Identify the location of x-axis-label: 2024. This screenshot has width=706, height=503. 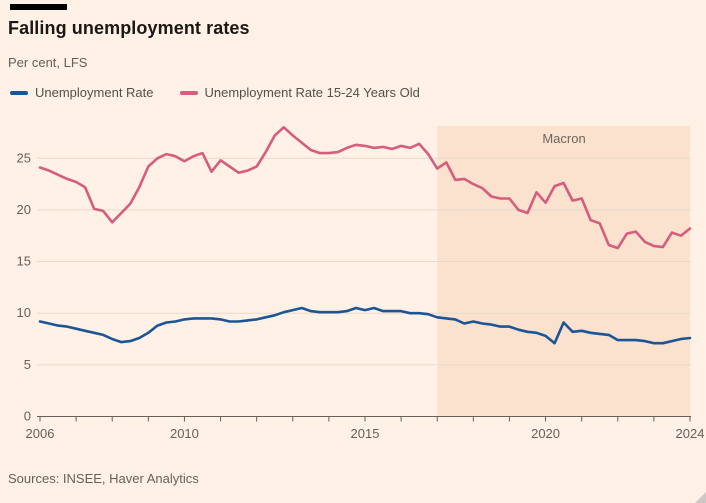
(690, 433).